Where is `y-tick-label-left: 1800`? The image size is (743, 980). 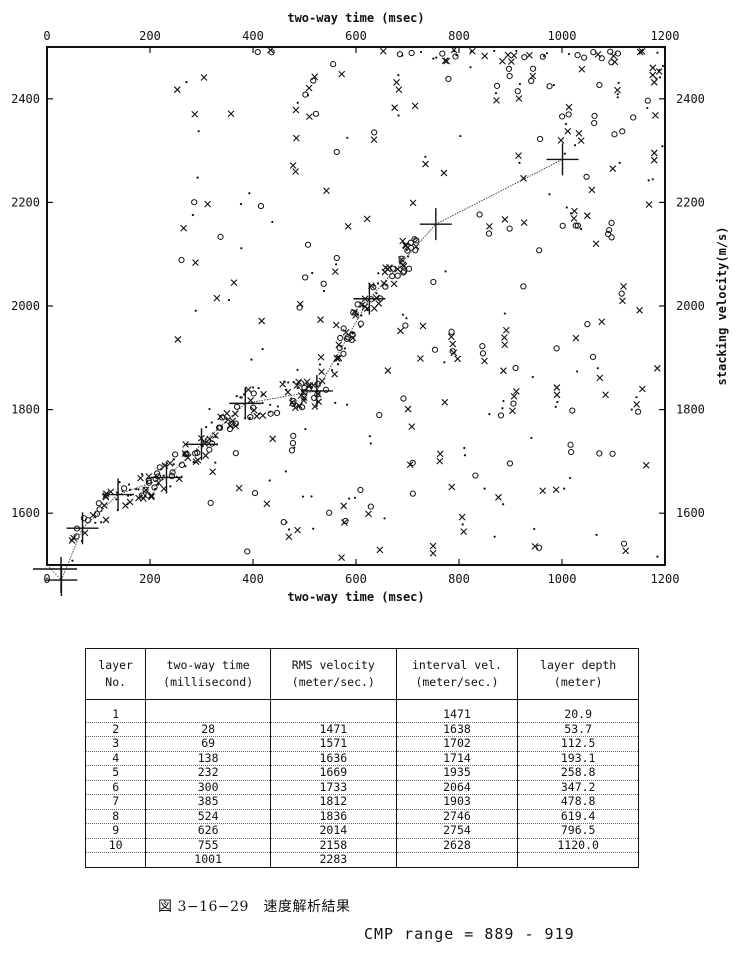 y-tick-label-left: 1800 is located at coordinates (25, 410).